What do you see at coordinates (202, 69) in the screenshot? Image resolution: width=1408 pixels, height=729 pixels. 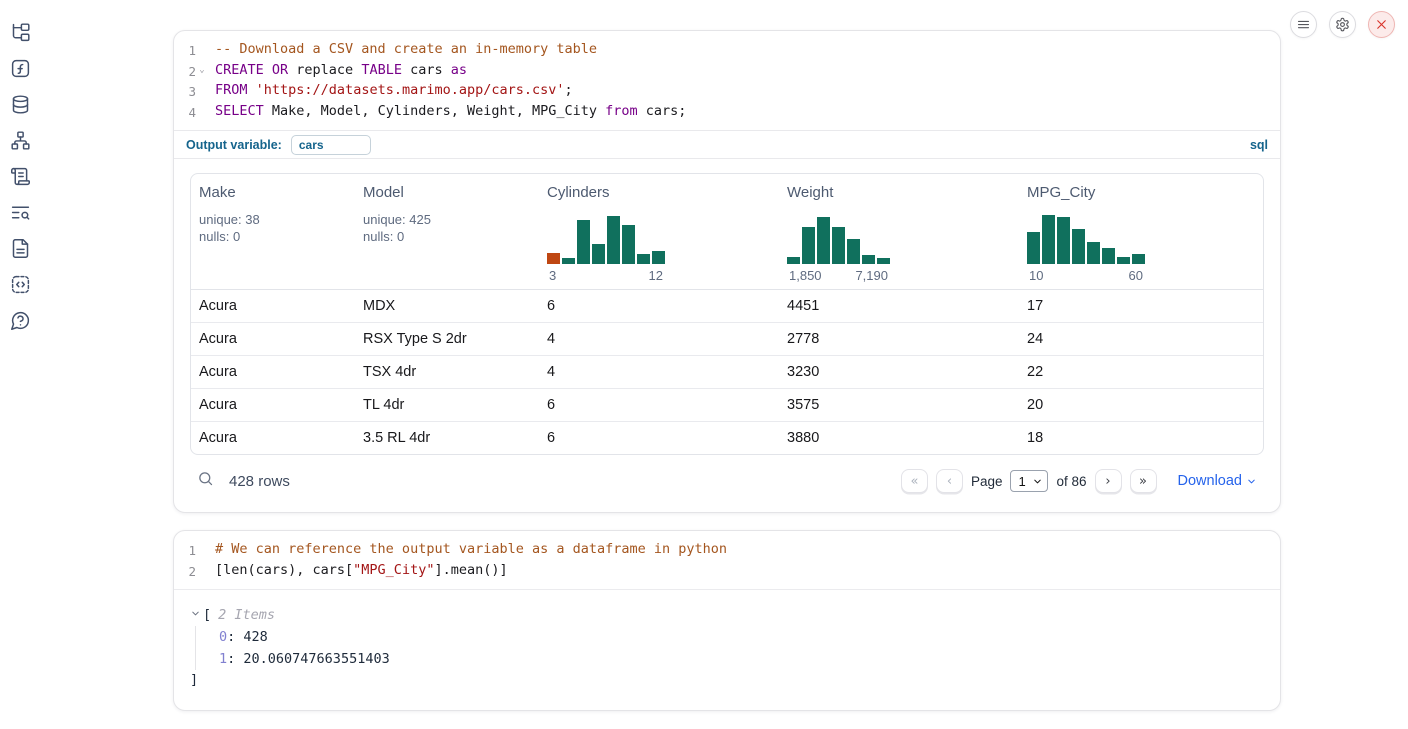 I see `fold-chevron-icon: ⌄` at bounding box center [202, 69].